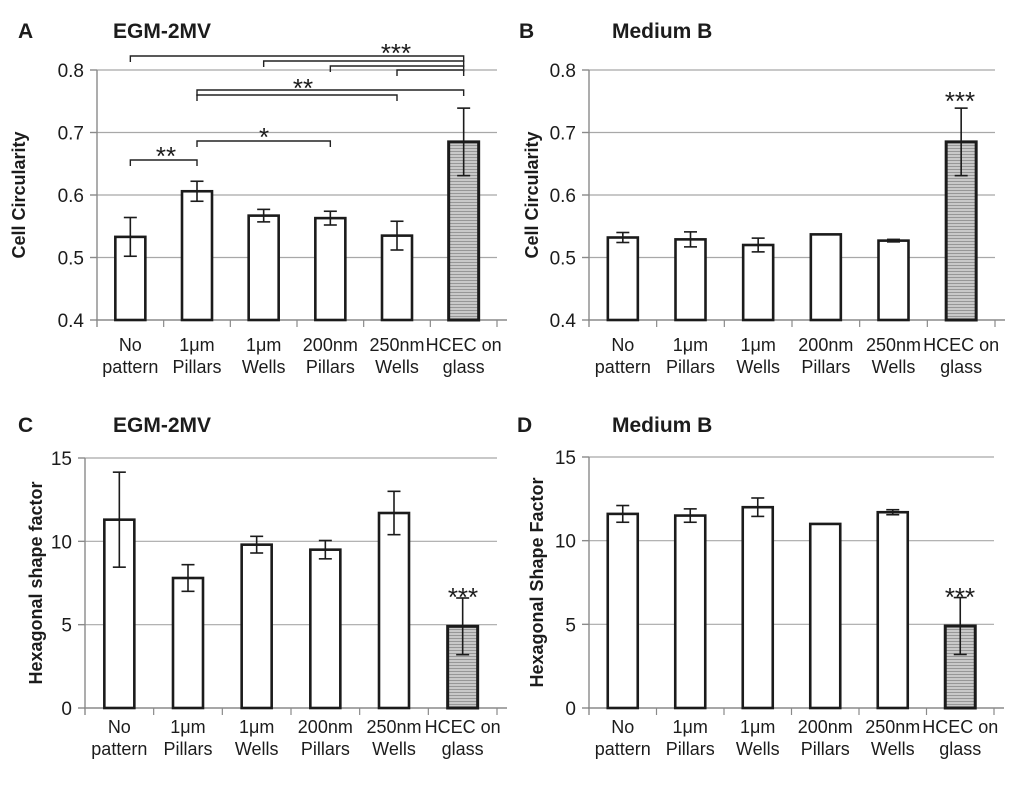 The width and height of the screenshot is (1024, 805). Describe the element at coordinates (25, 425) in the screenshot. I see `panel-letter: C` at that location.